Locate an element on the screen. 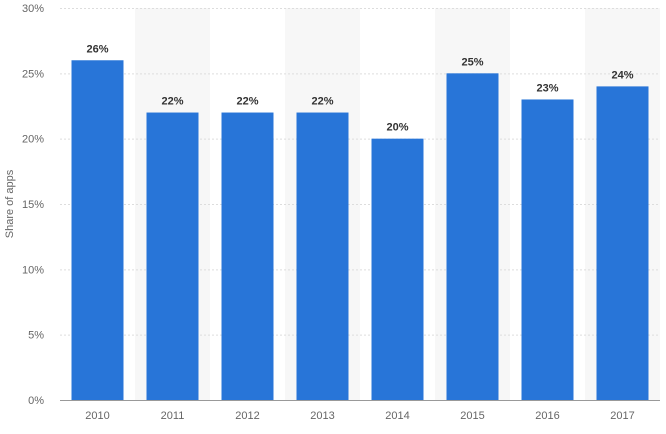 Image resolution: width=666 pixels, height=434 pixels. y-tick-label: 25% is located at coordinates (33, 74).